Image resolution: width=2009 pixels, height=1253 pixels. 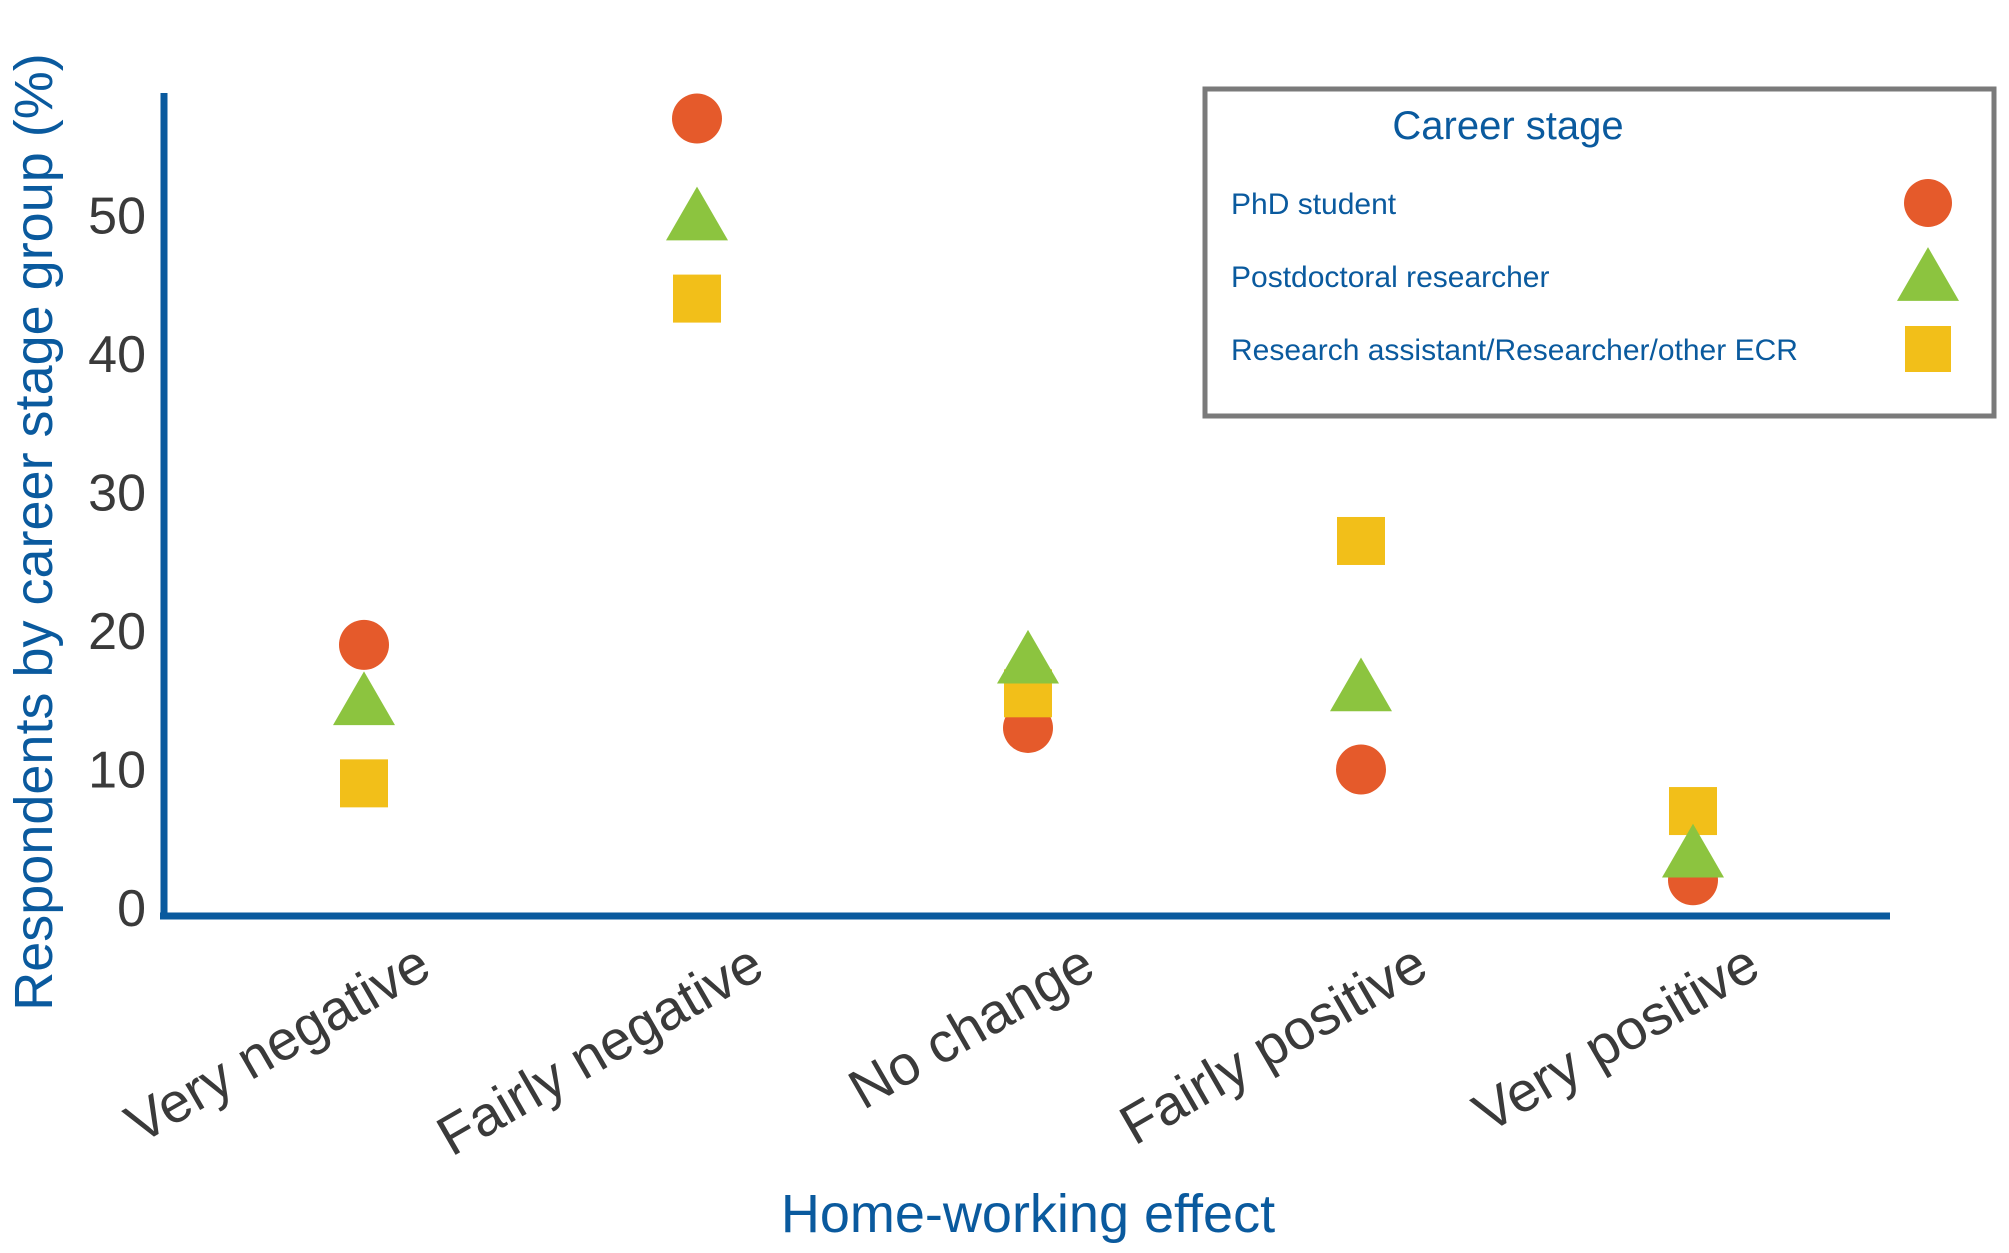 What do you see at coordinates (117, 217) in the screenshot?
I see `y-tick-label: 50` at bounding box center [117, 217].